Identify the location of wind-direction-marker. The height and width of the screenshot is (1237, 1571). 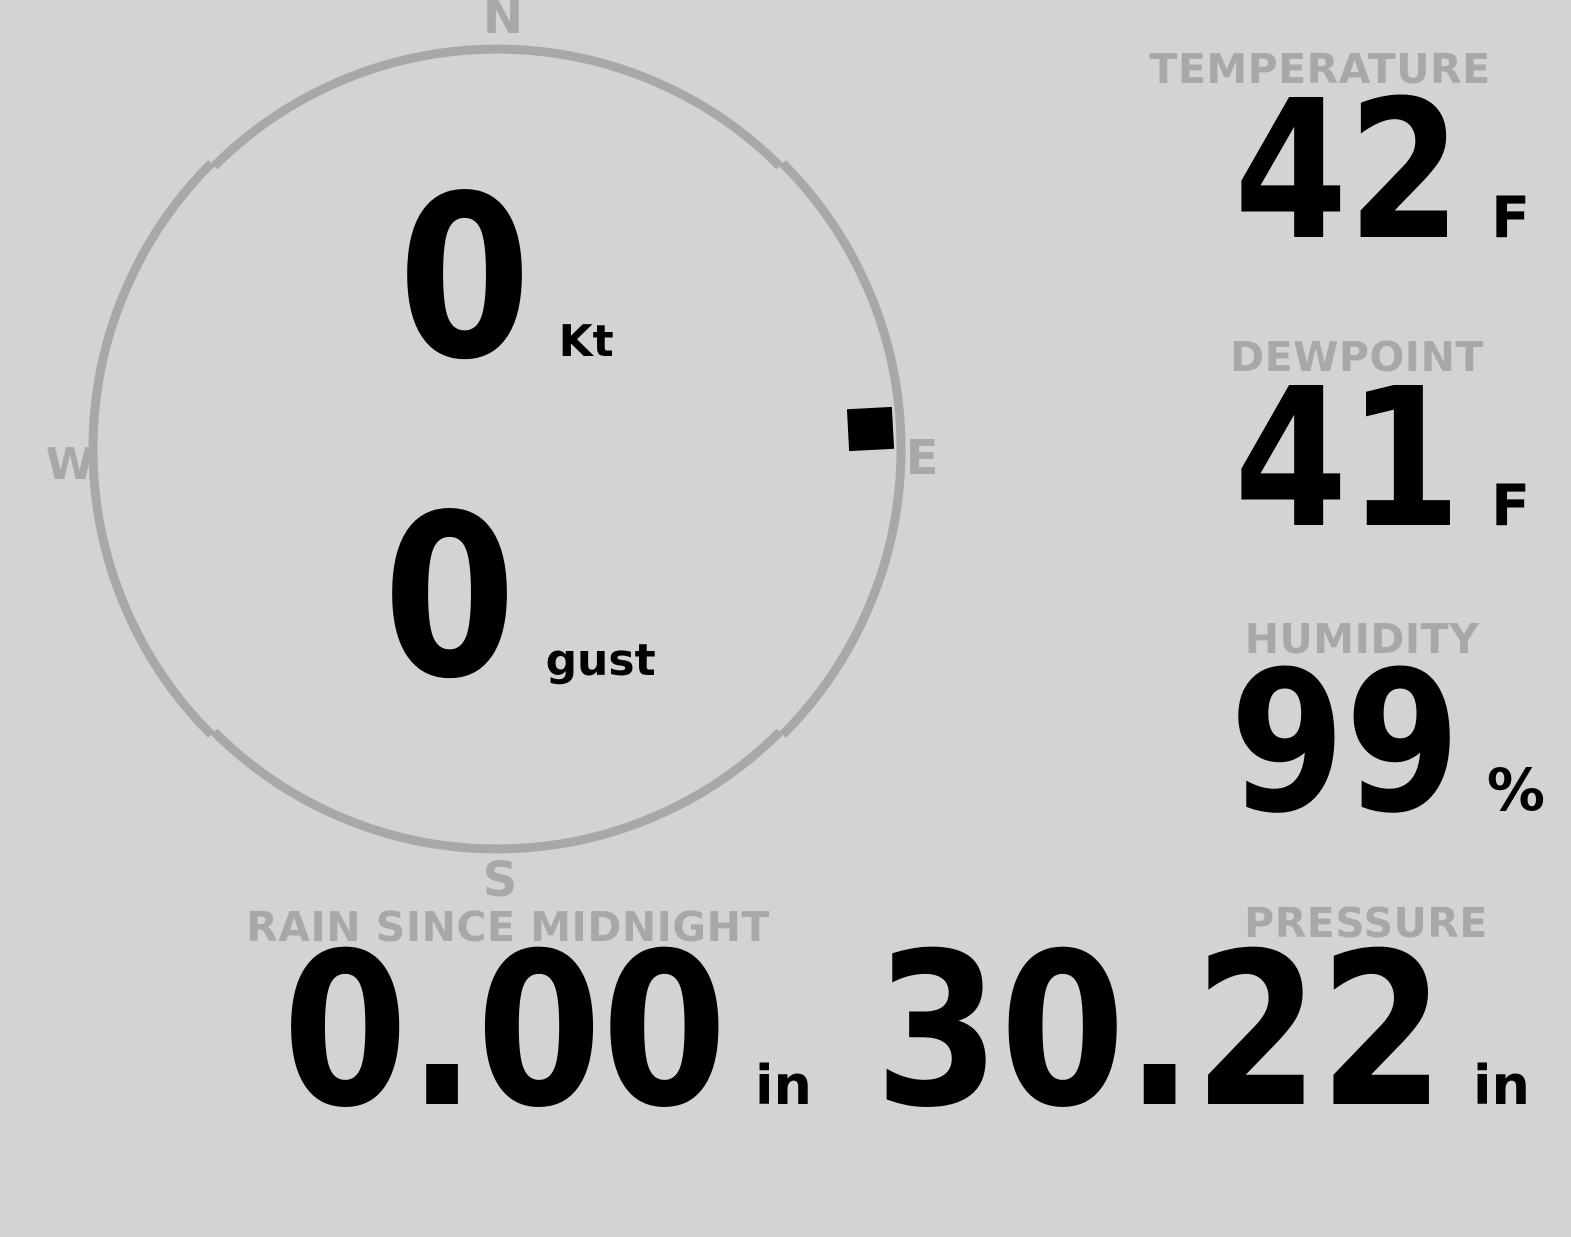
(870, 429).